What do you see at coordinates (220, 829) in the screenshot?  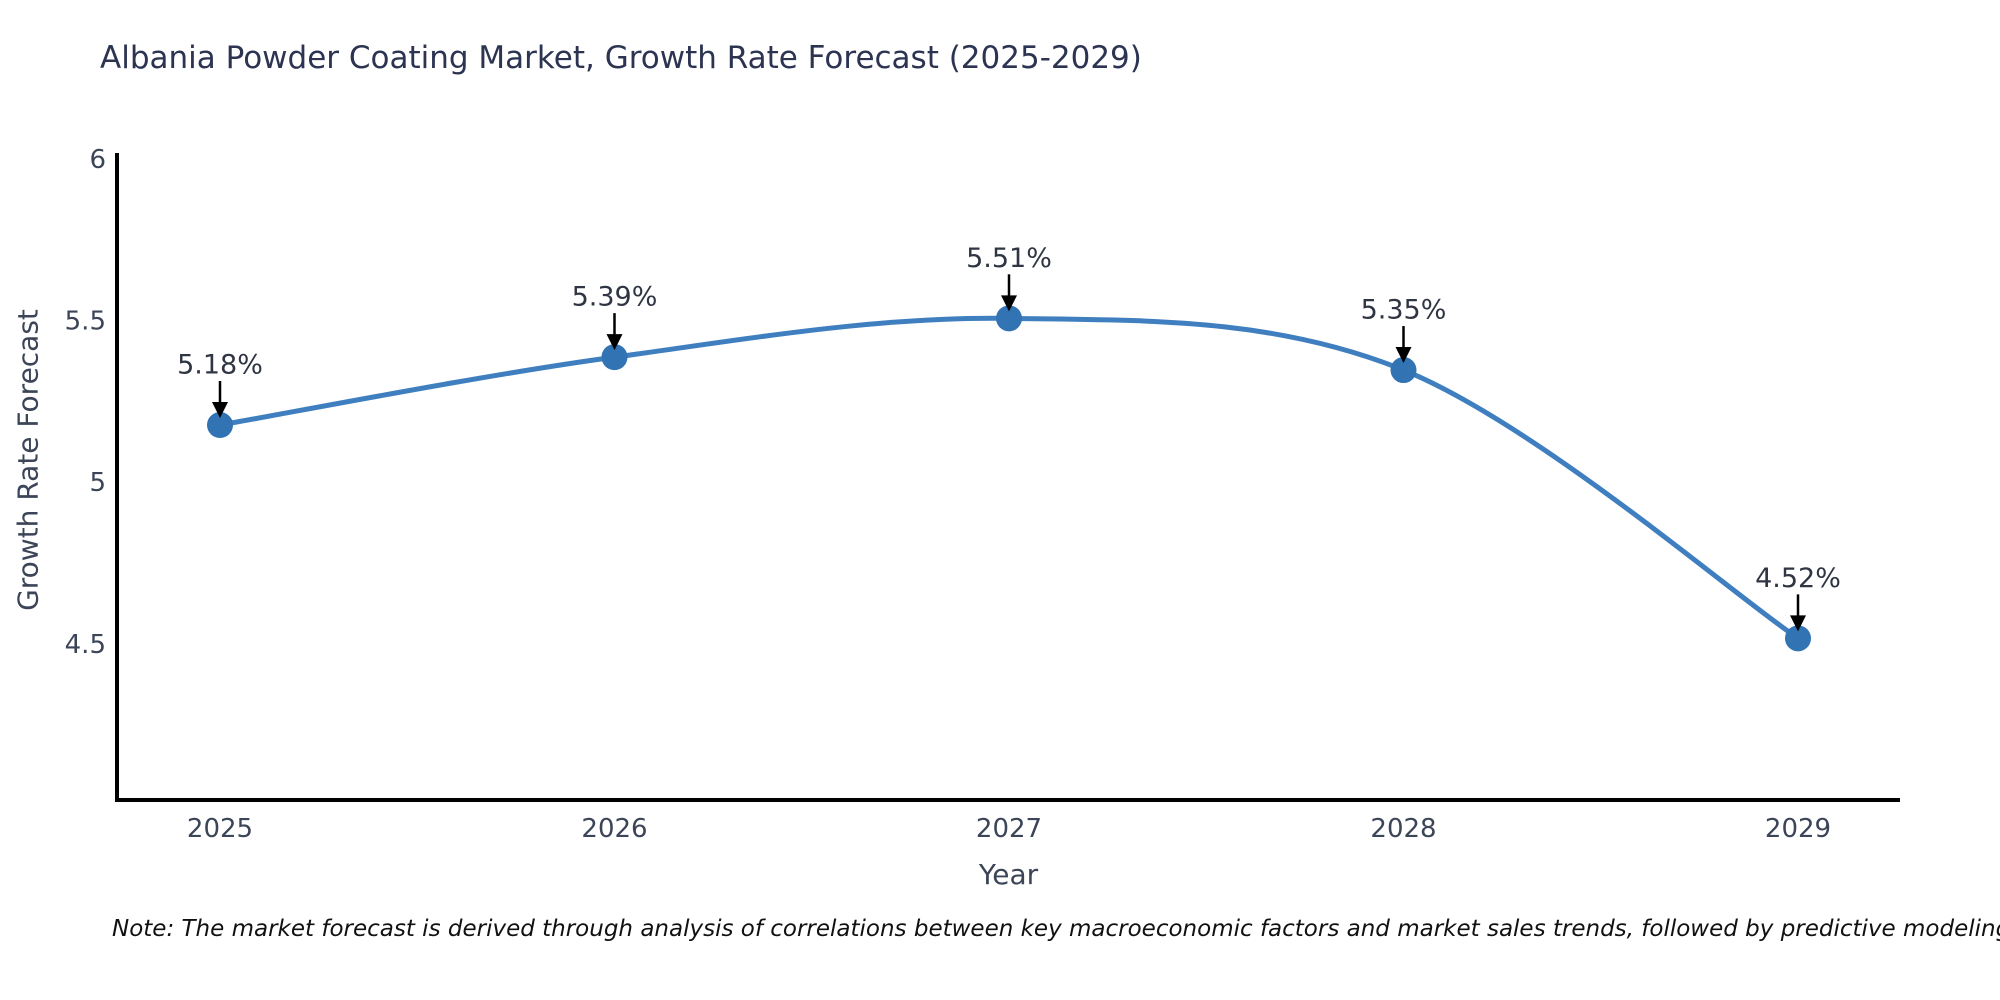 I see `x-tick-label: 2025` at bounding box center [220, 829].